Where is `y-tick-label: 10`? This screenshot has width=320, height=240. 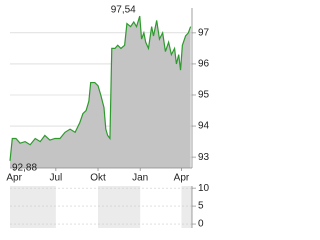 y-tick-label: 10 is located at coordinates (204, 188).